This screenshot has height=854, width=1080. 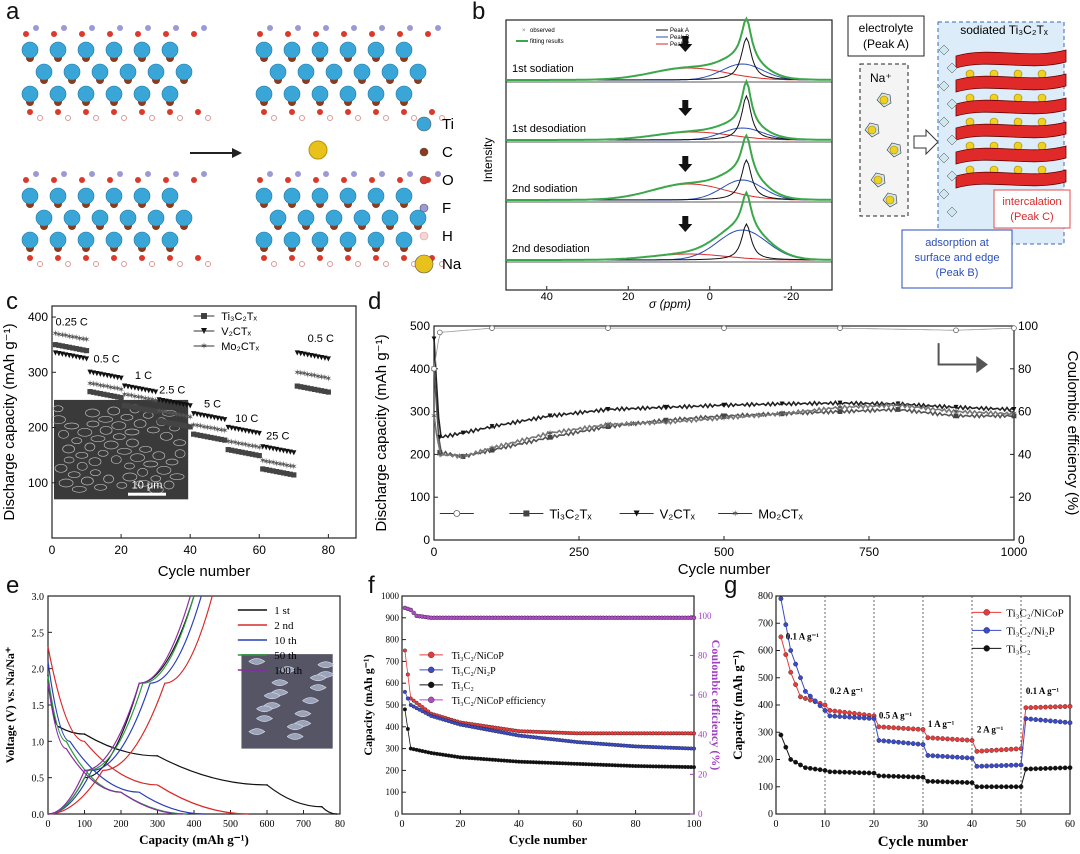 What do you see at coordinates (724, 552) in the screenshot?
I see `x-tick-label: 500` at bounding box center [724, 552].